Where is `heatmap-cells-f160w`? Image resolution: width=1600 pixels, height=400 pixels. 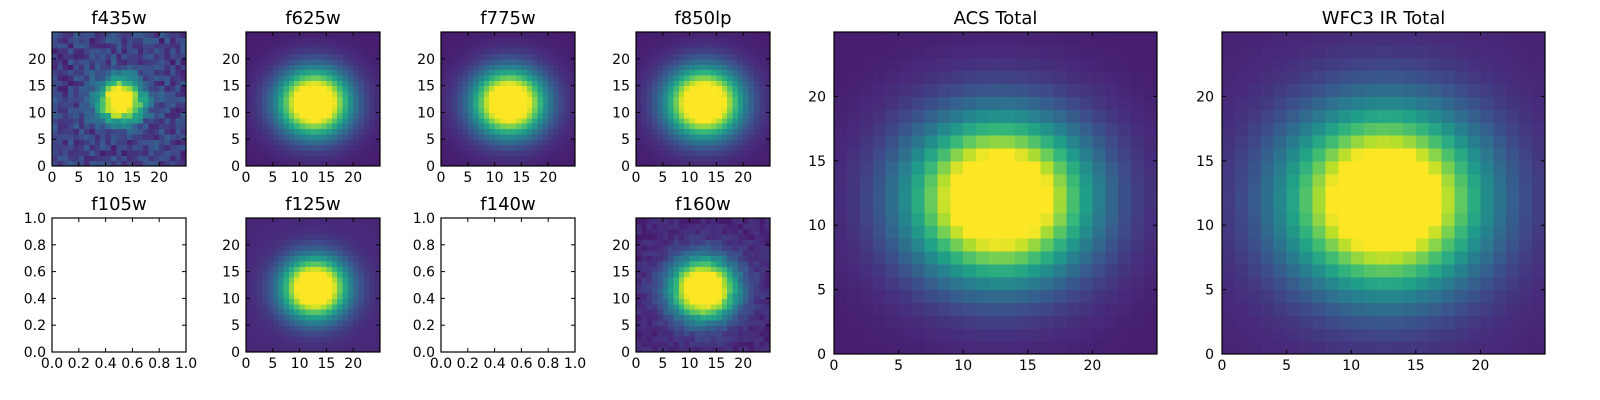 heatmap-cells-f160w is located at coordinates (703, 285).